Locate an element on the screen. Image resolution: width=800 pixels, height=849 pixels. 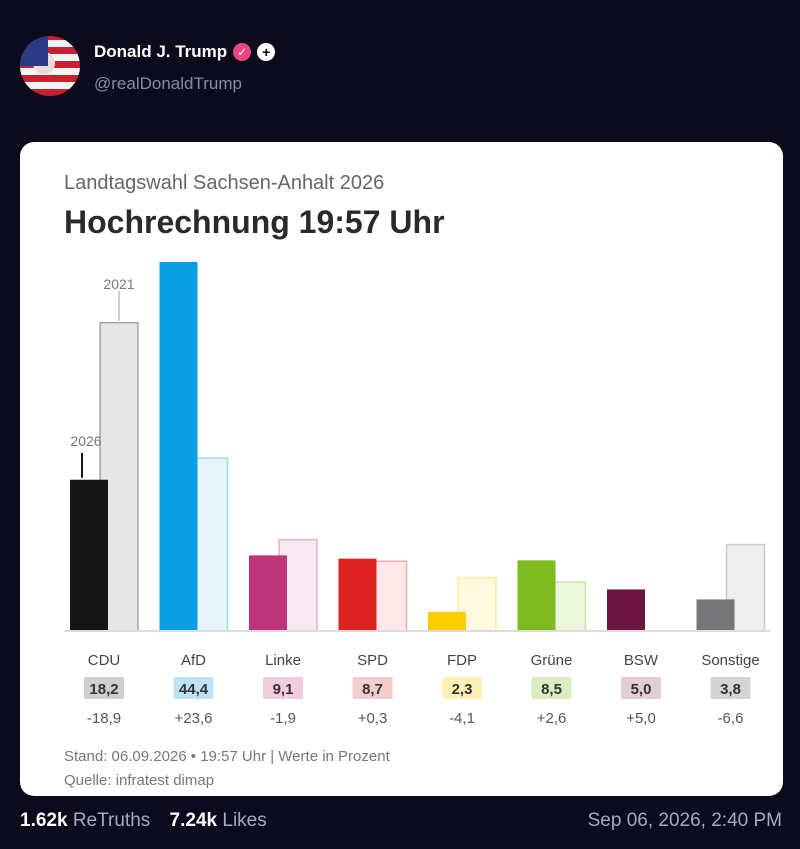
value-label-bg-fdp is located at coordinates (462, 688).